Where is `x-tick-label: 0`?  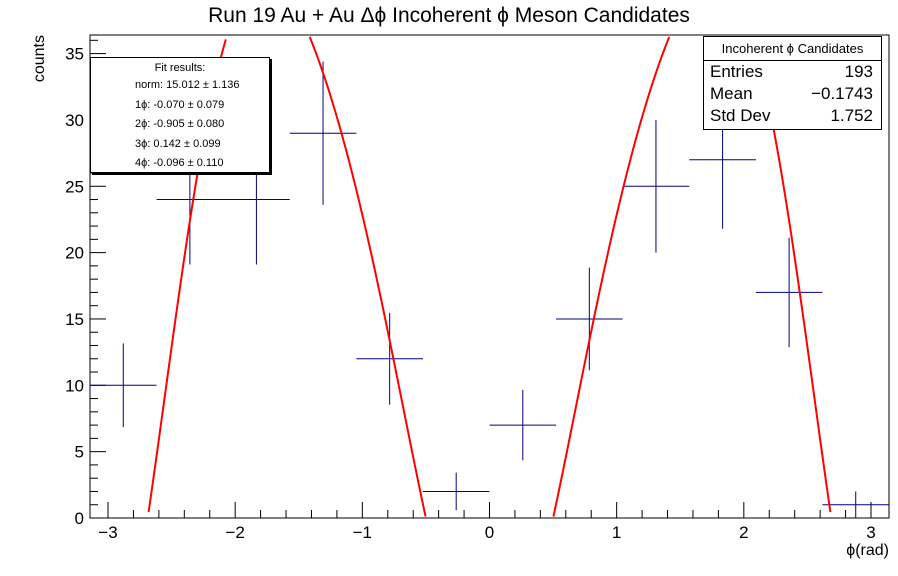 x-tick-label: 0 is located at coordinates (489, 532).